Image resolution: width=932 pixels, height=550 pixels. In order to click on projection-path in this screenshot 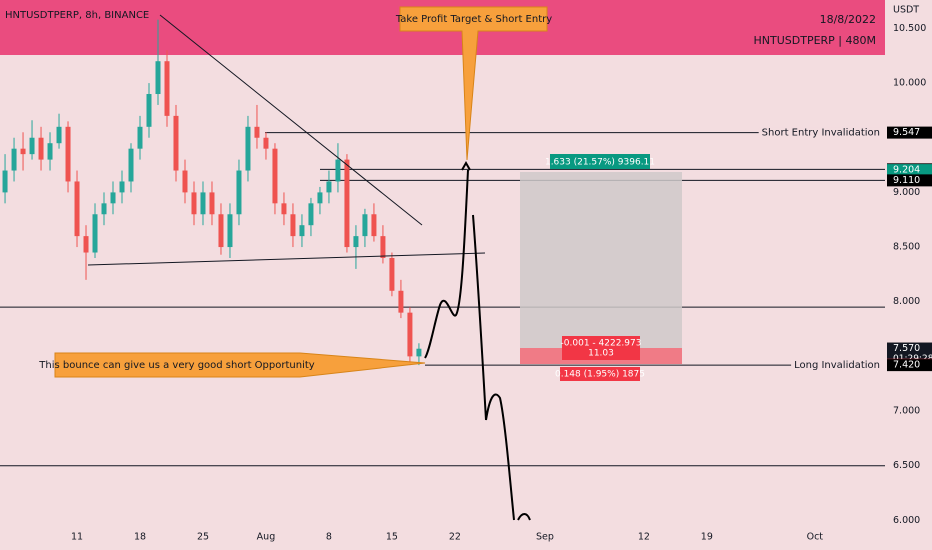, I will do `click(477, 345)`.